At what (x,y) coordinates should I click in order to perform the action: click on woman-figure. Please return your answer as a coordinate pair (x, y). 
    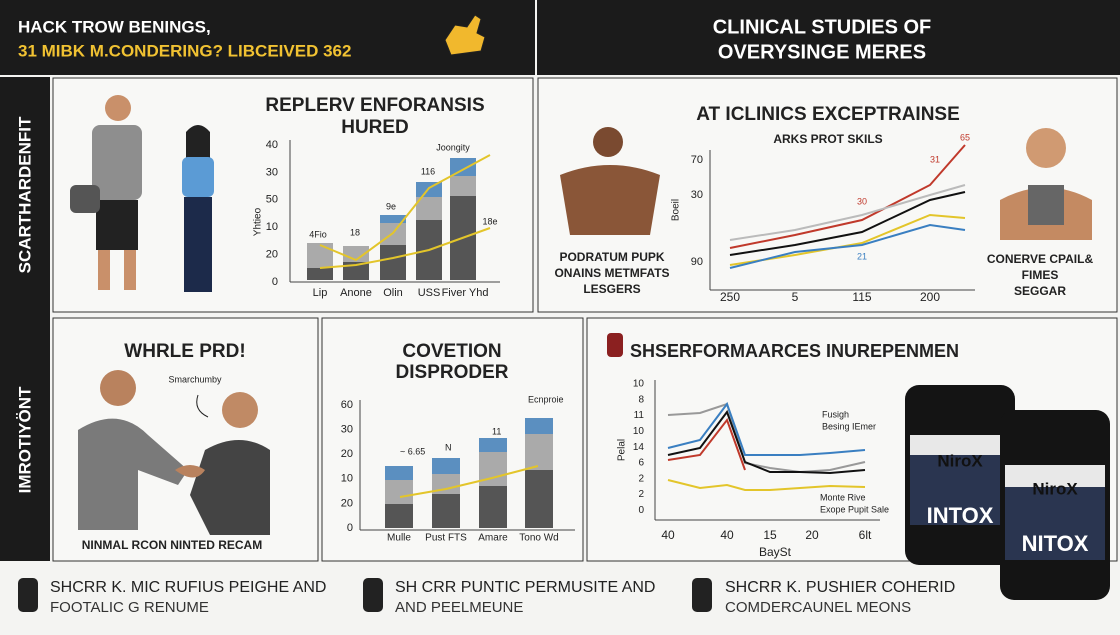
    Looking at the image, I should click on (198, 208).